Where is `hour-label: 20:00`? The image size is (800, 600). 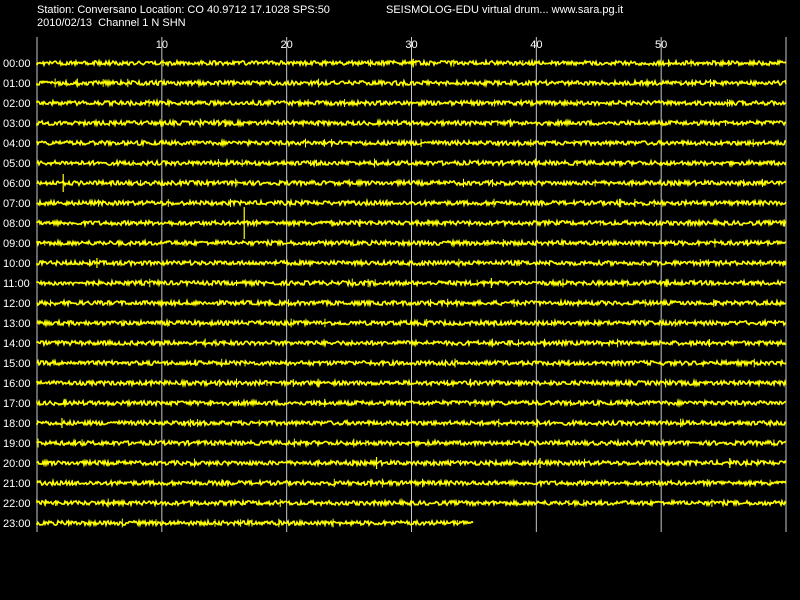
hour-label: 20:00 is located at coordinates (17, 464).